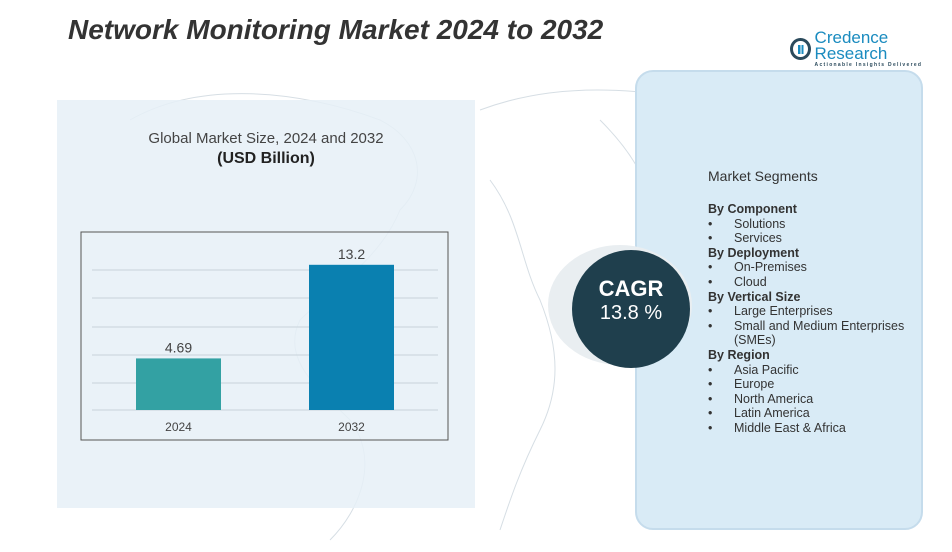  Describe the element at coordinates (813, 413) in the screenshot. I see `segment-item: • Latin America` at that location.